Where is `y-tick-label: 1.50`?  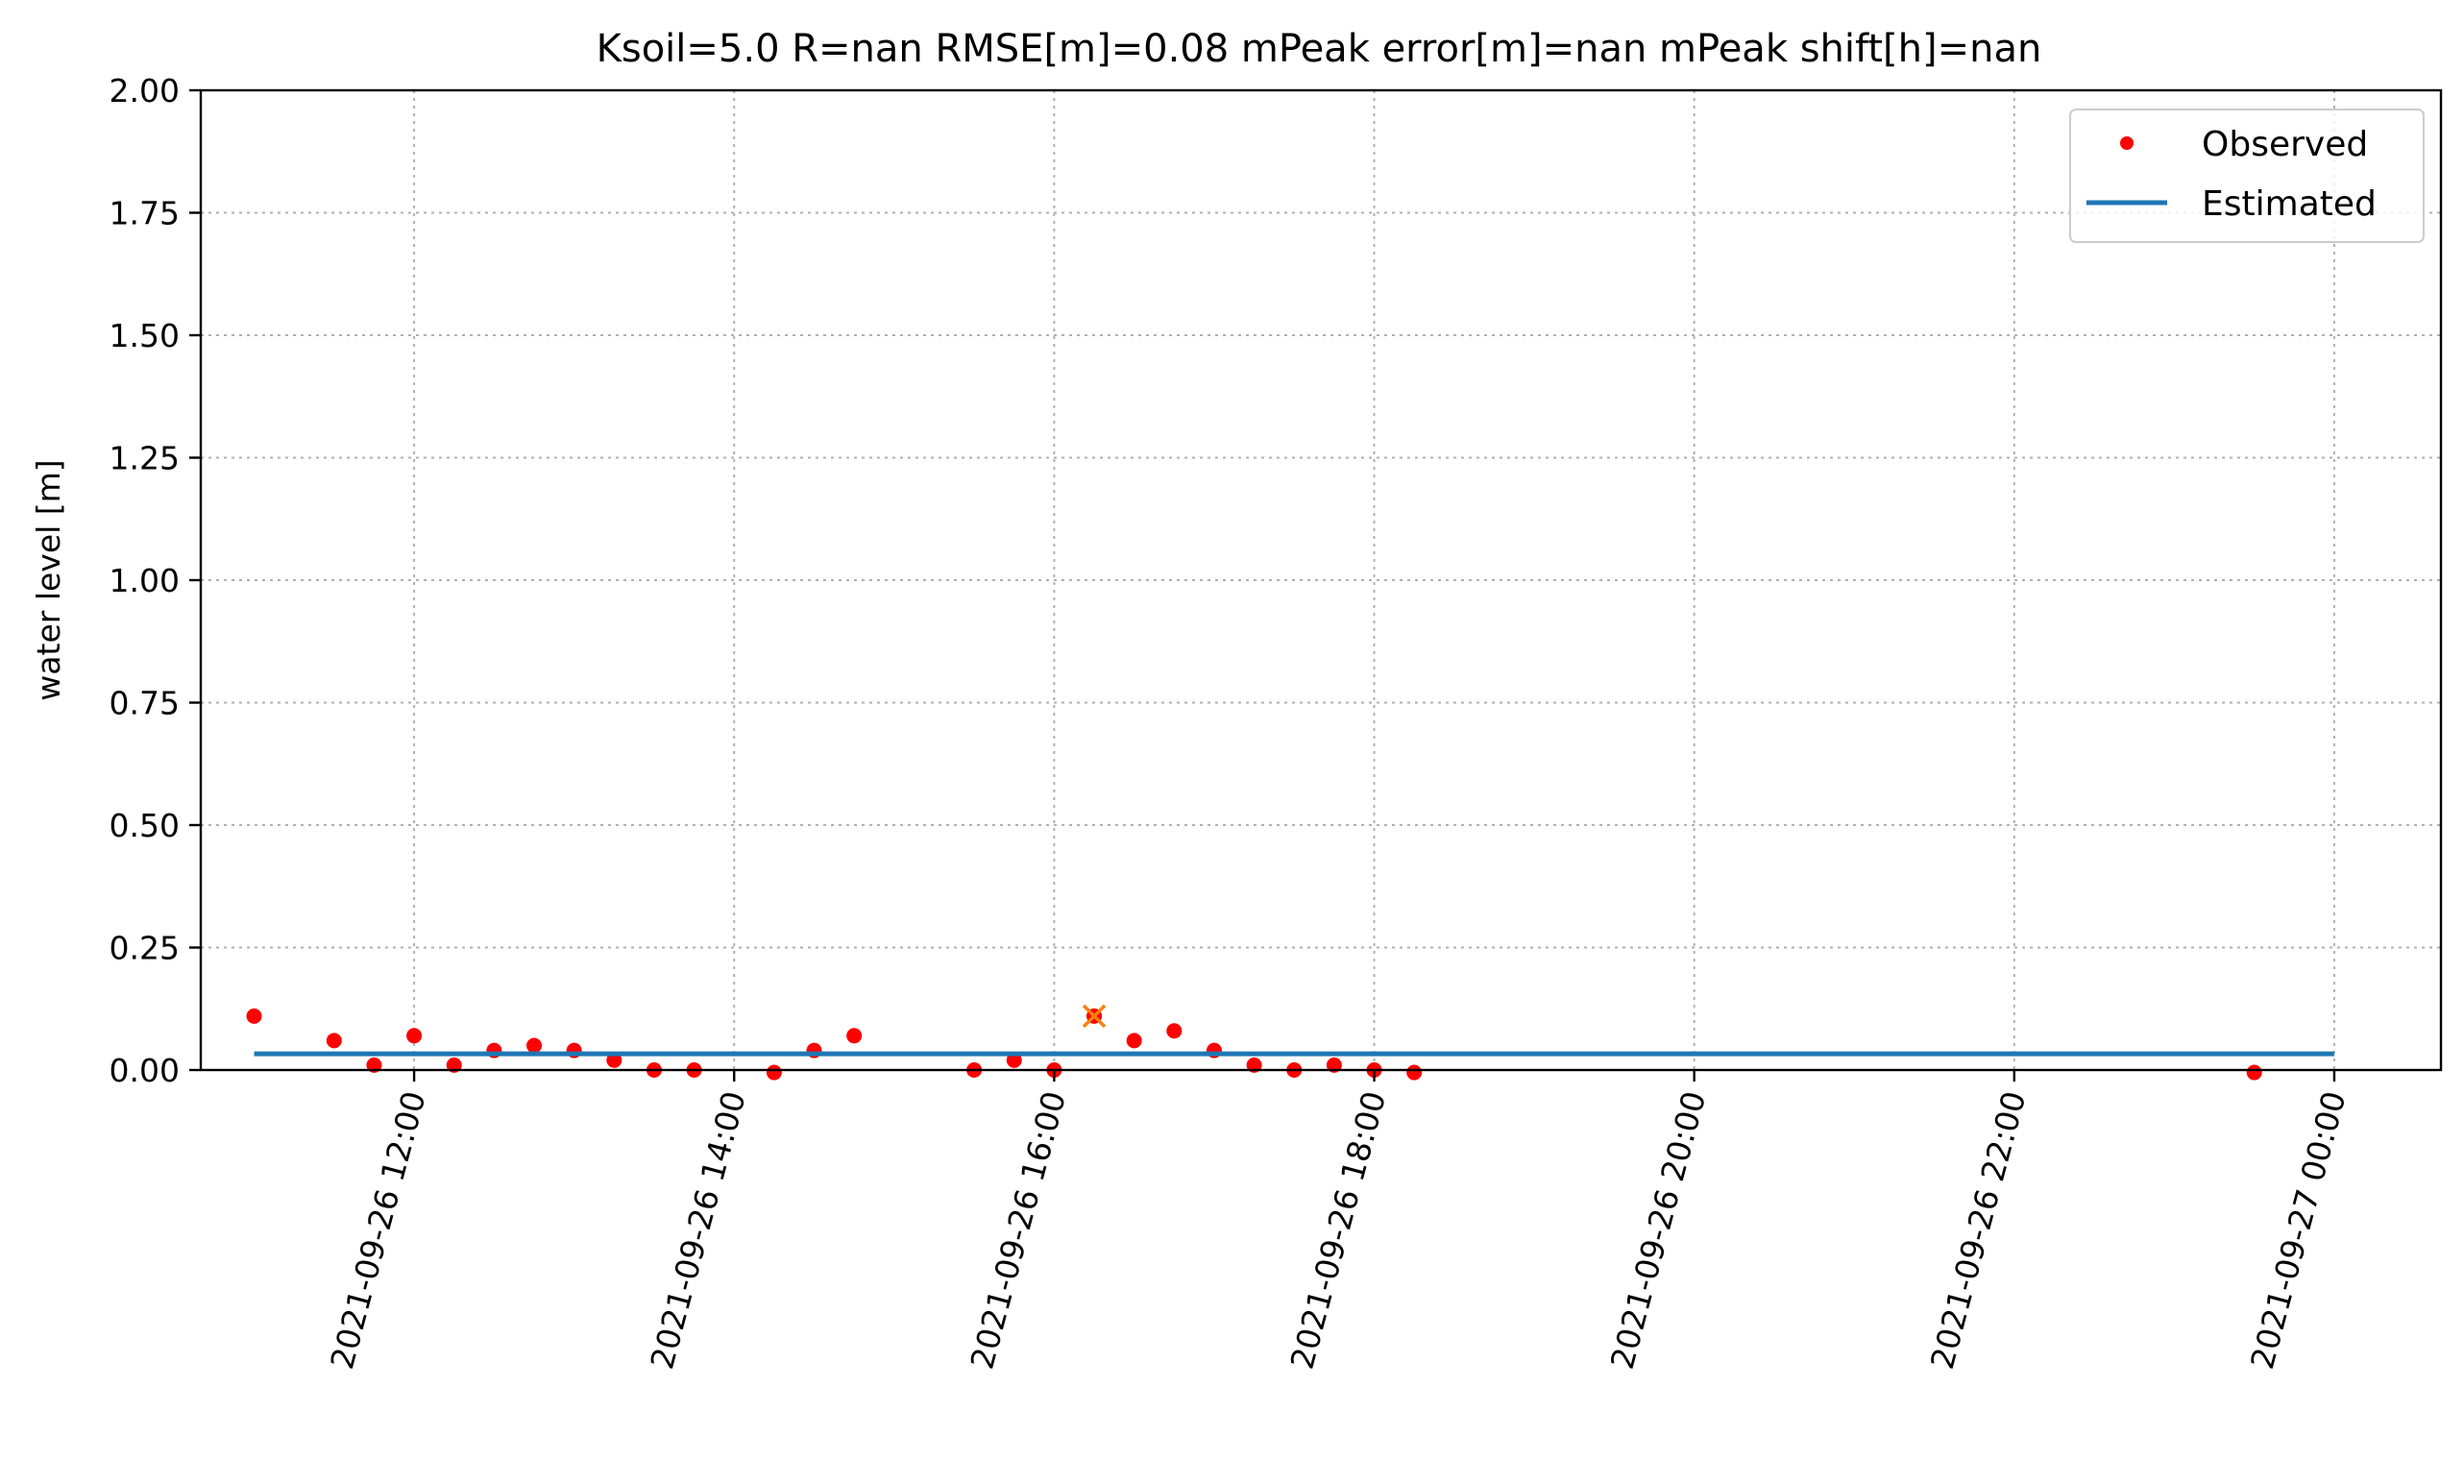
y-tick-label: 1.50 is located at coordinates (145, 335).